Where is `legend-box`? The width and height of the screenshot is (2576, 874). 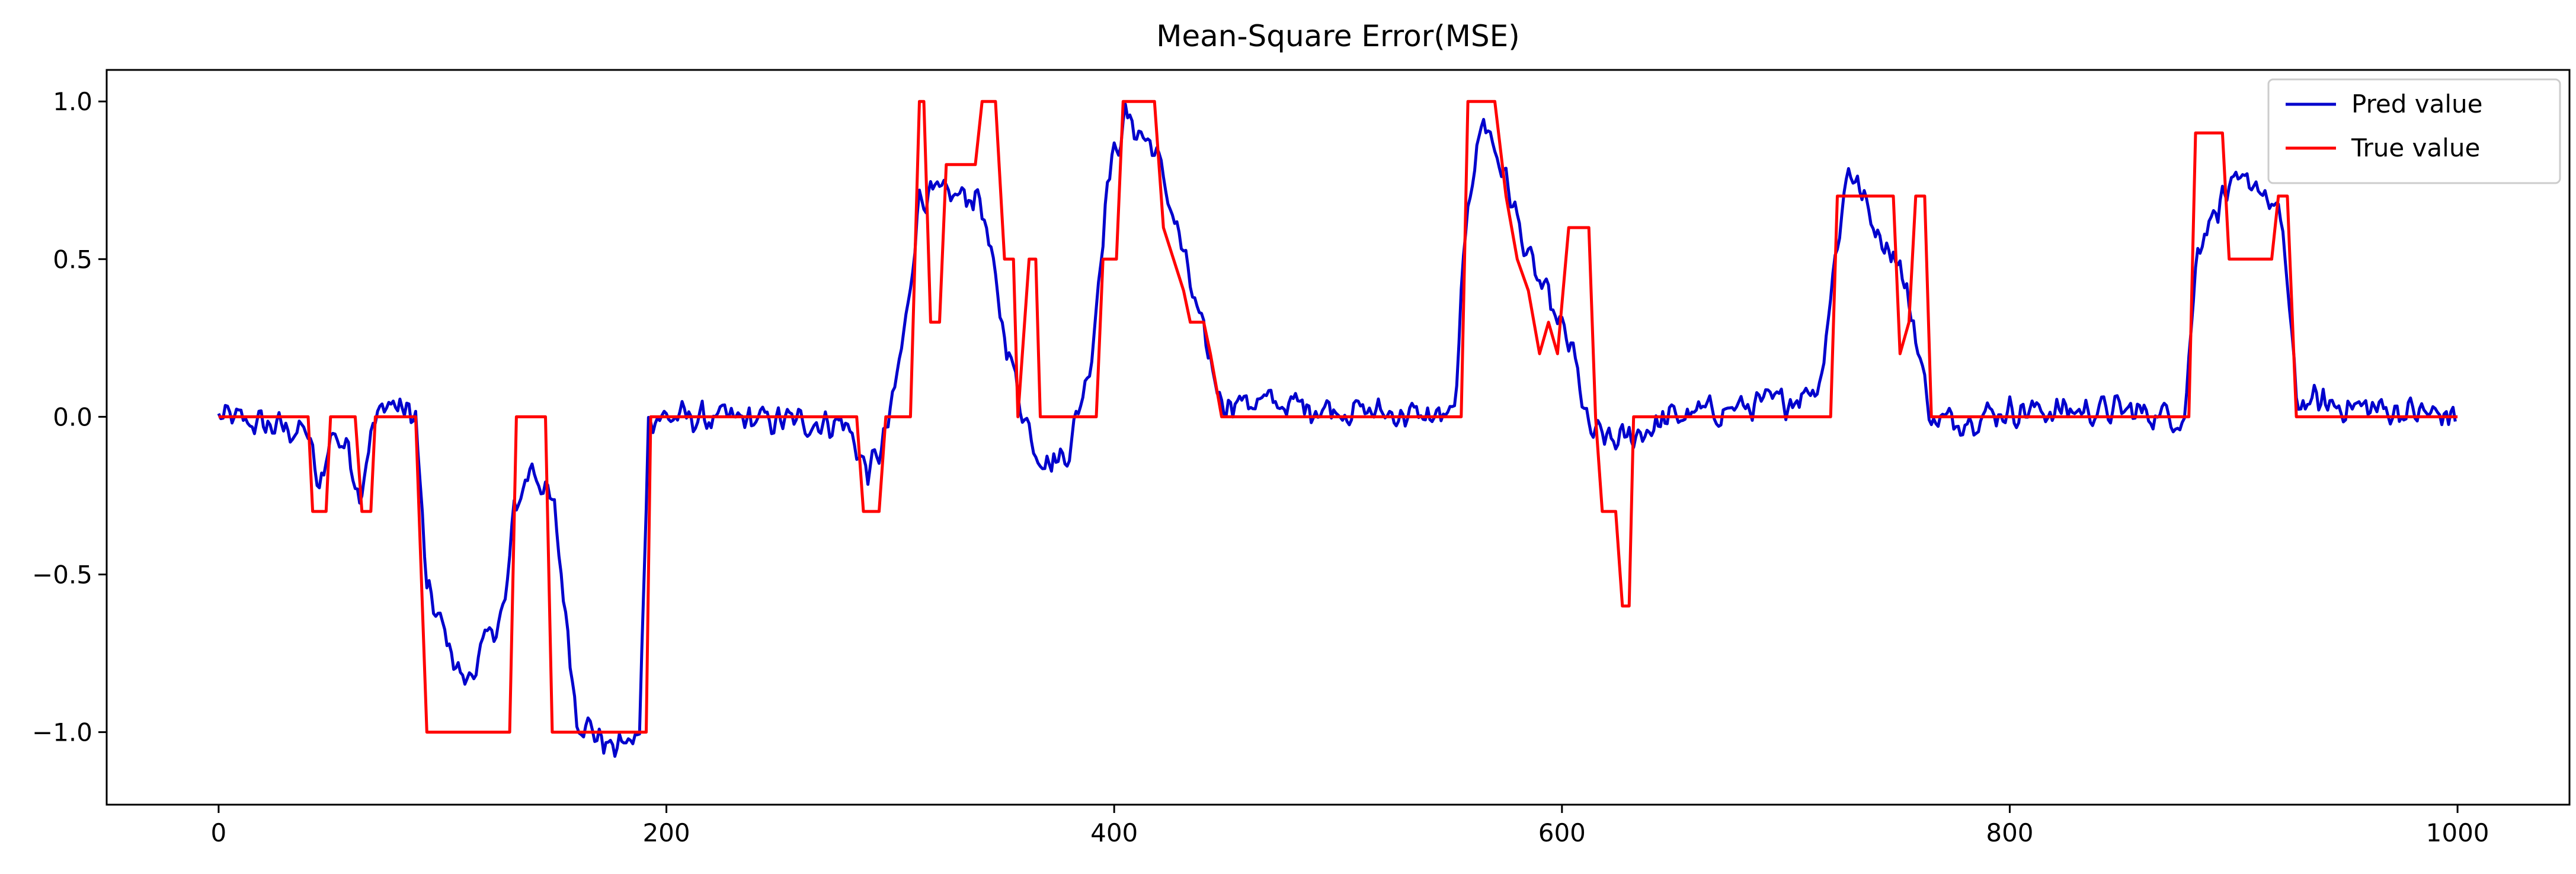 legend-box is located at coordinates (2414, 131).